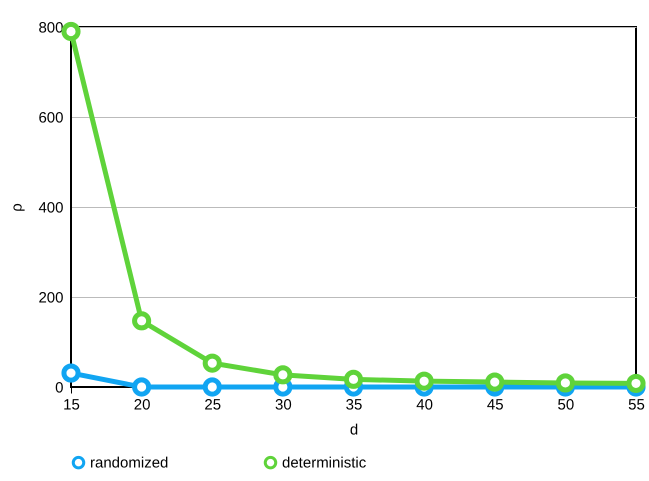 This screenshot has height=481, width=649. I want to click on x-tick-label: 35, so click(354, 405).